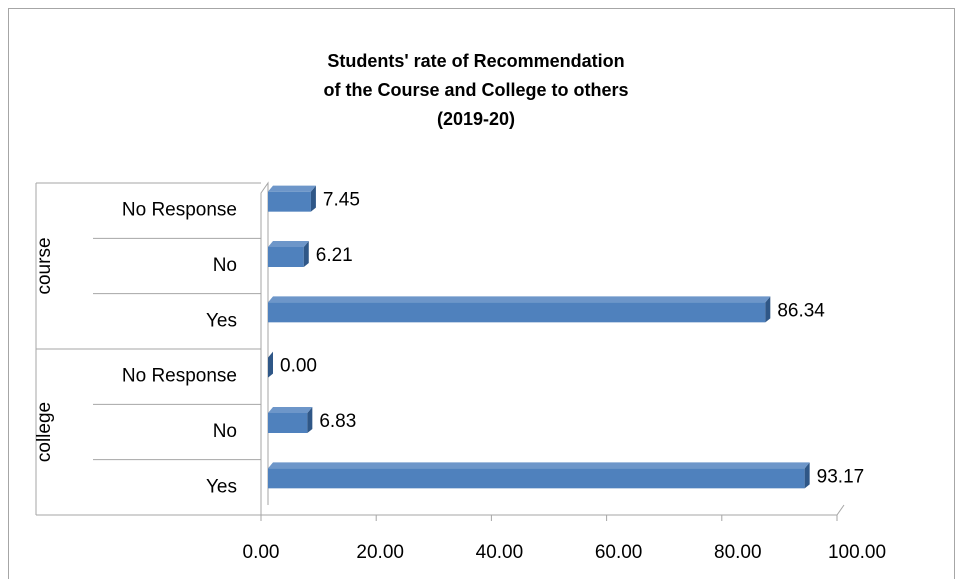 The height and width of the screenshot is (579, 955). I want to click on chart-title: (2019-20), so click(476, 119).